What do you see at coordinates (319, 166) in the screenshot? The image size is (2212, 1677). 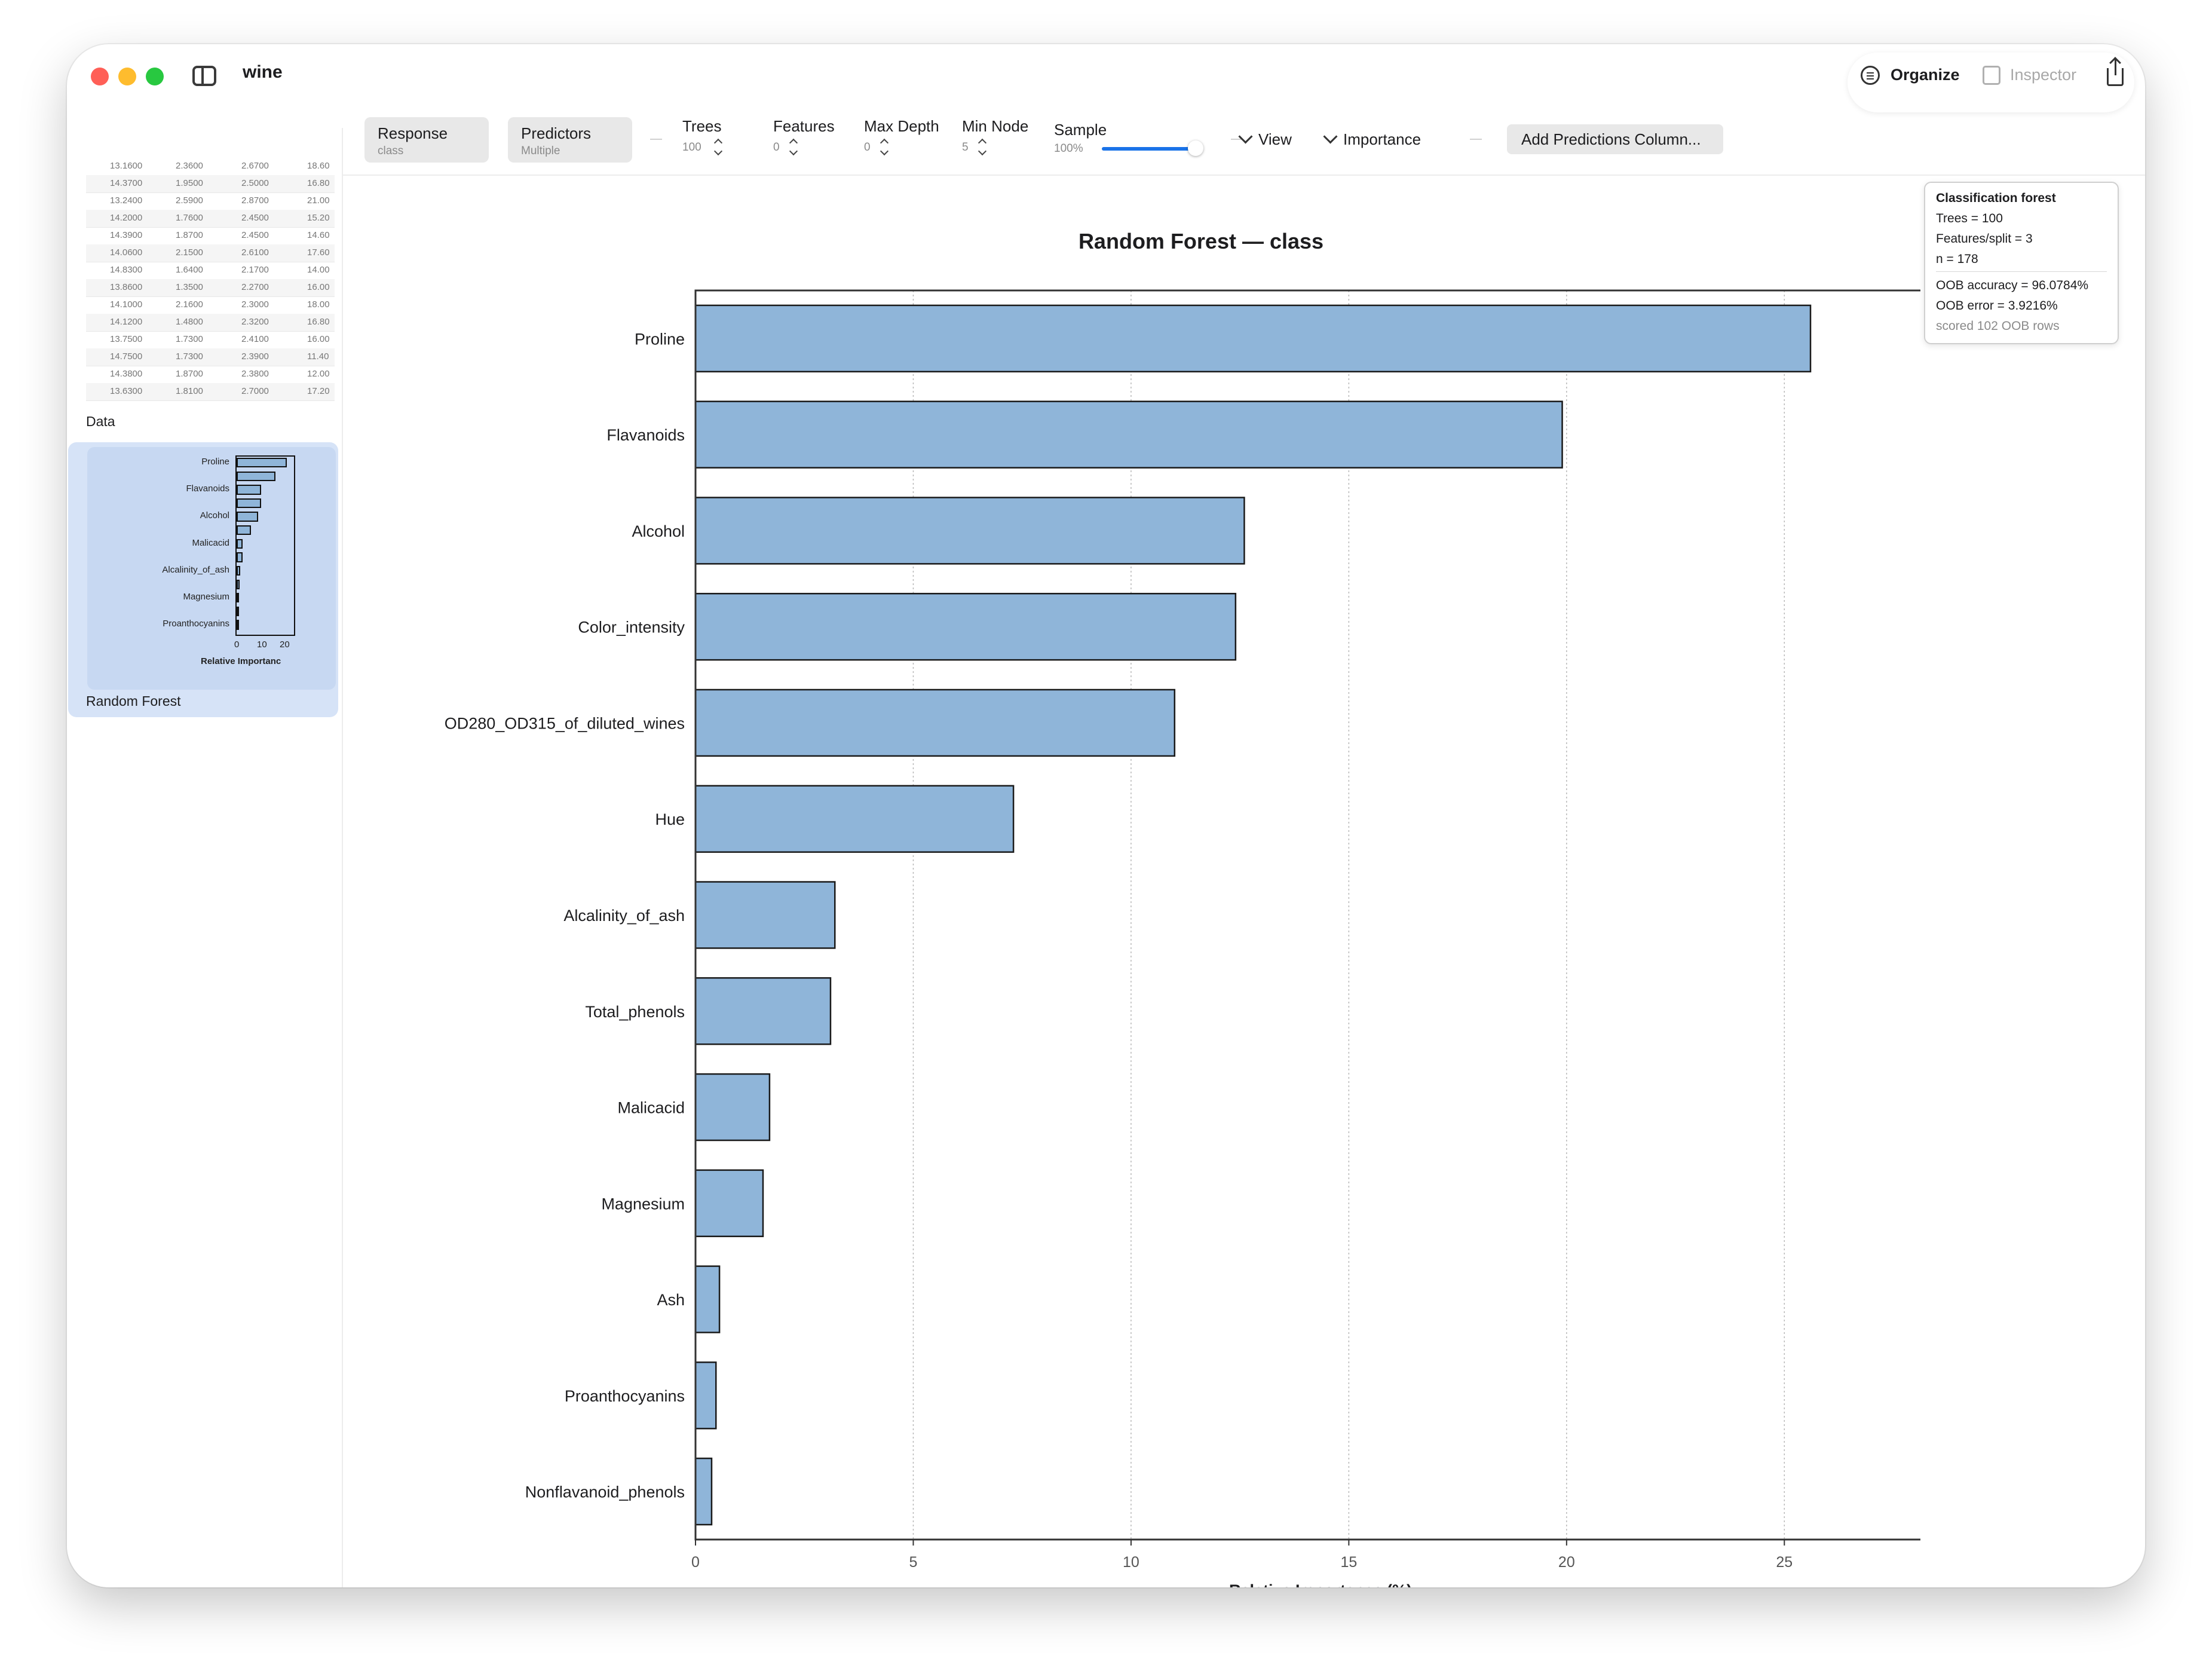 I see `data-thumbnail-cell: 18.60` at bounding box center [319, 166].